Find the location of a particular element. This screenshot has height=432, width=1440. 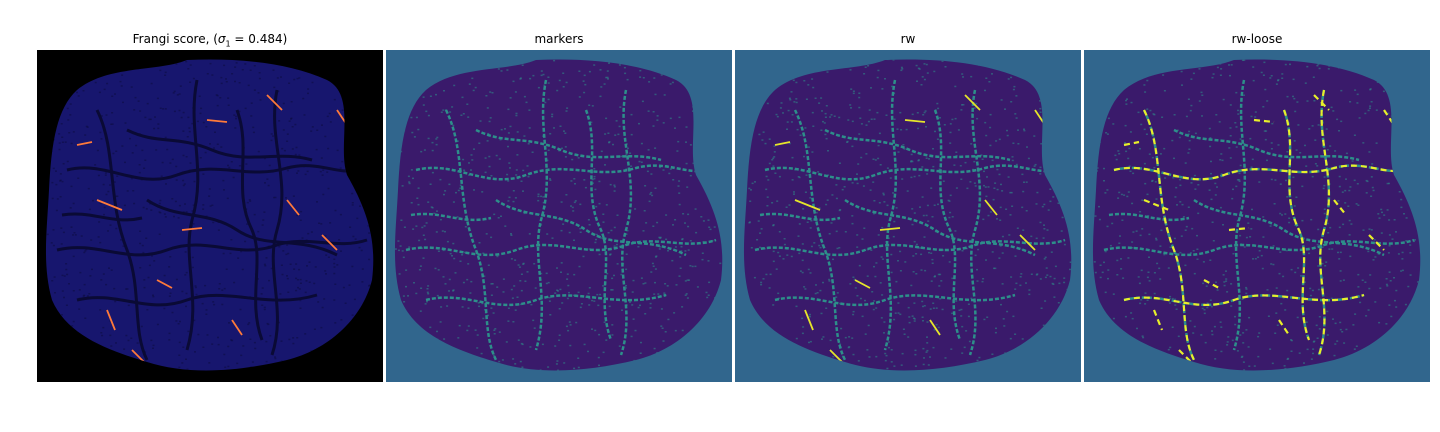

markers-title: markers is located at coordinates (559, 39).